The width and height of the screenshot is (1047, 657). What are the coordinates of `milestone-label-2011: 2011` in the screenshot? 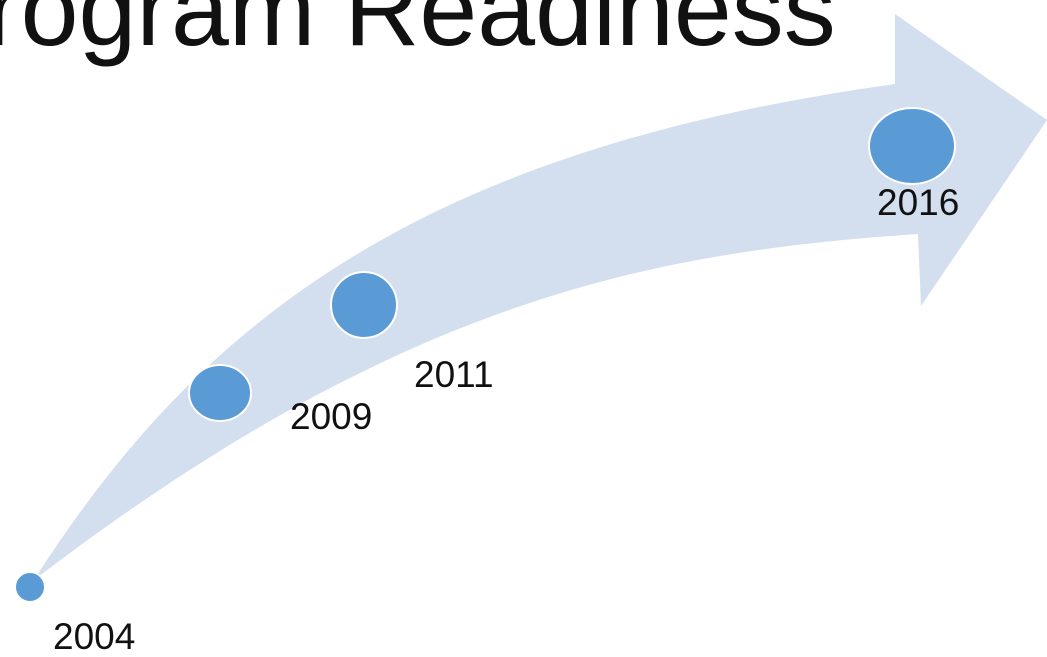 It's located at (454, 374).